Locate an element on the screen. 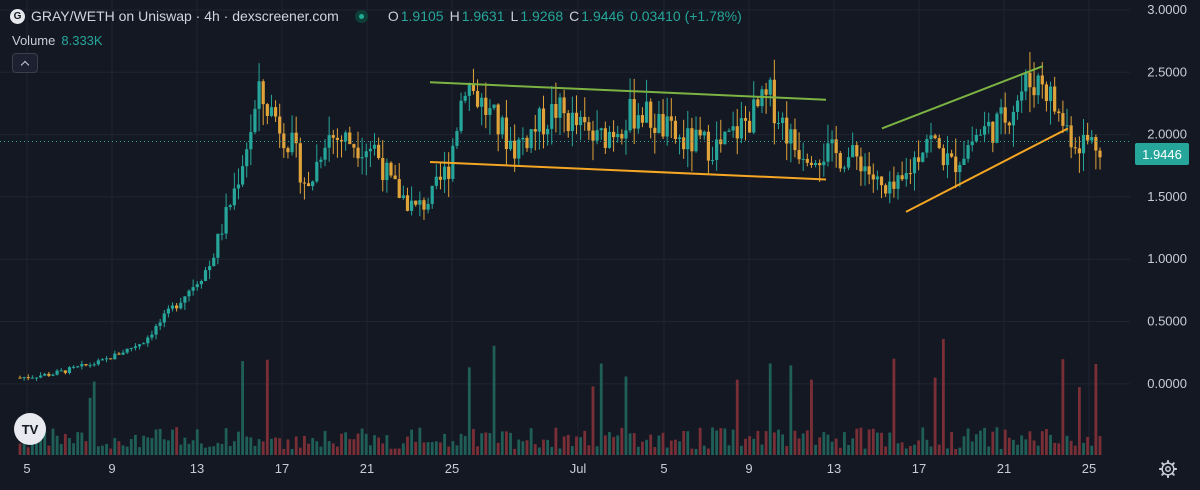 Image resolution: width=1200 pixels, height=490 pixels. tradingview-logo-icon: TV is located at coordinates (30, 429).